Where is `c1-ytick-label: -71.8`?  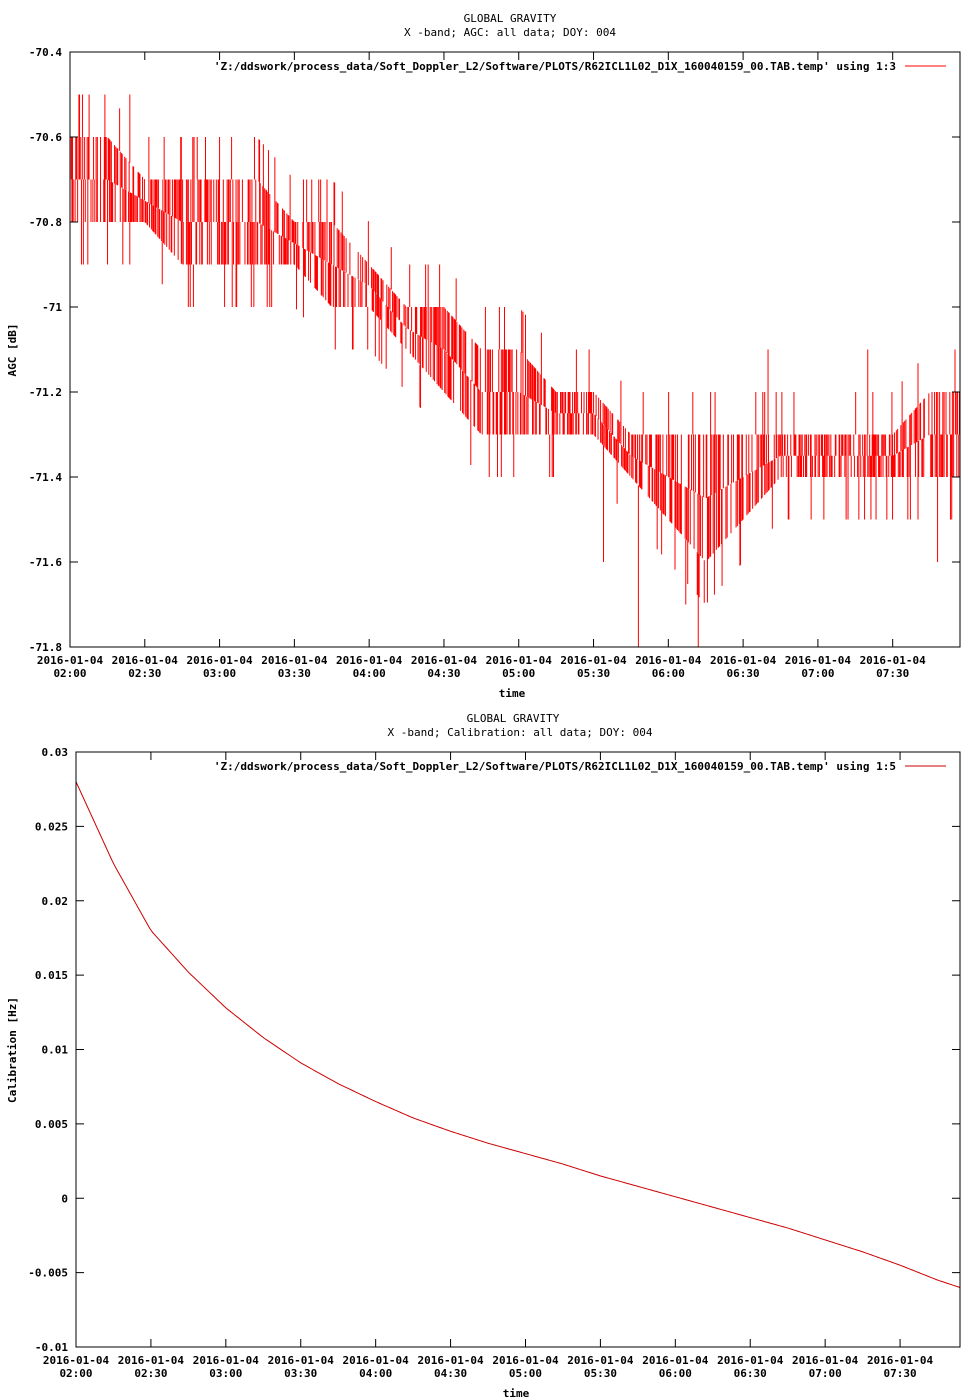 c1-ytick-label: -71.8 is located at coordinates (45, 647).